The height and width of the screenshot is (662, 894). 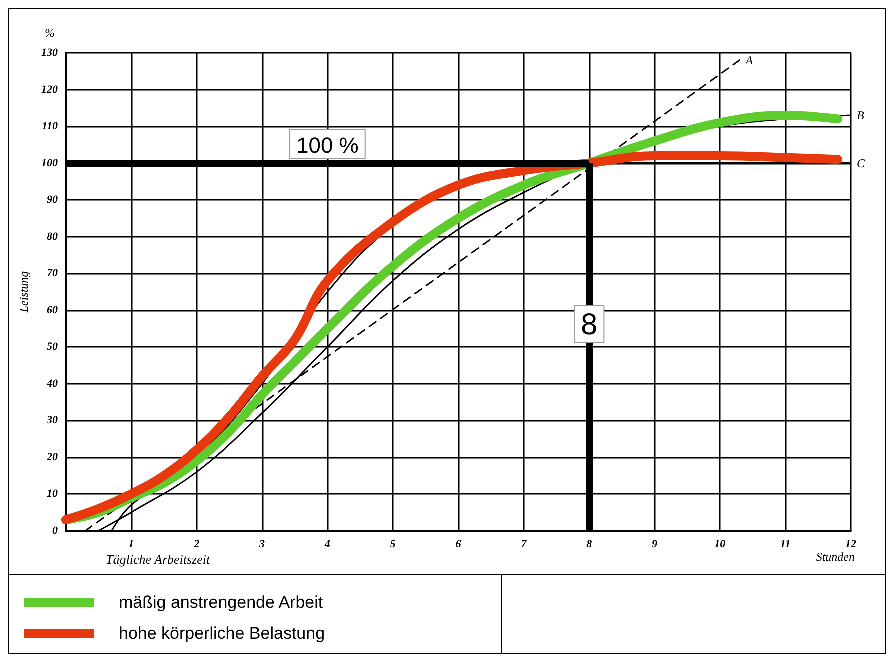 I want to click on y-tick-label: 130, so click(x=50, y=53).